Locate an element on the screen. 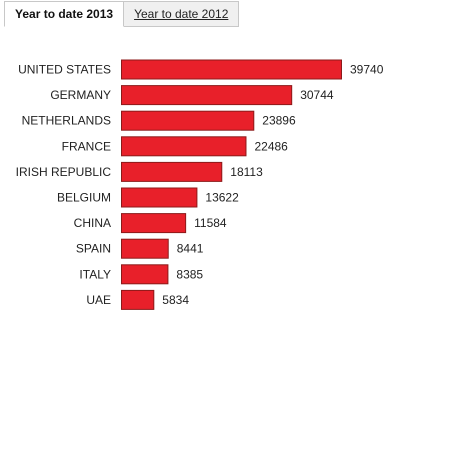  category-label: SPAIN is located at coordinates (93, 249).